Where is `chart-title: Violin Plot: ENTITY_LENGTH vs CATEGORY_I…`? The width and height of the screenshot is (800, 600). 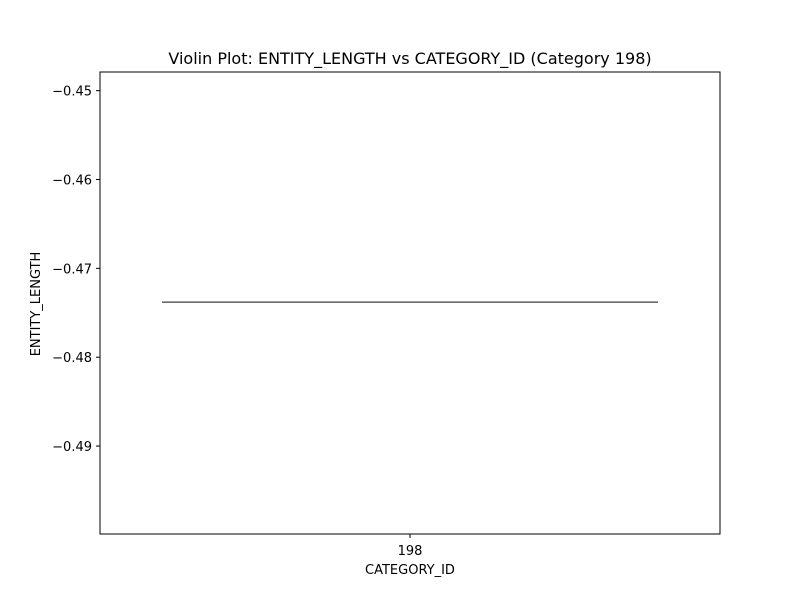 chart-title: Violin Plot: ENTITY_LENGTH vs CATEGORY_I… is located at coordinates (409, 59).